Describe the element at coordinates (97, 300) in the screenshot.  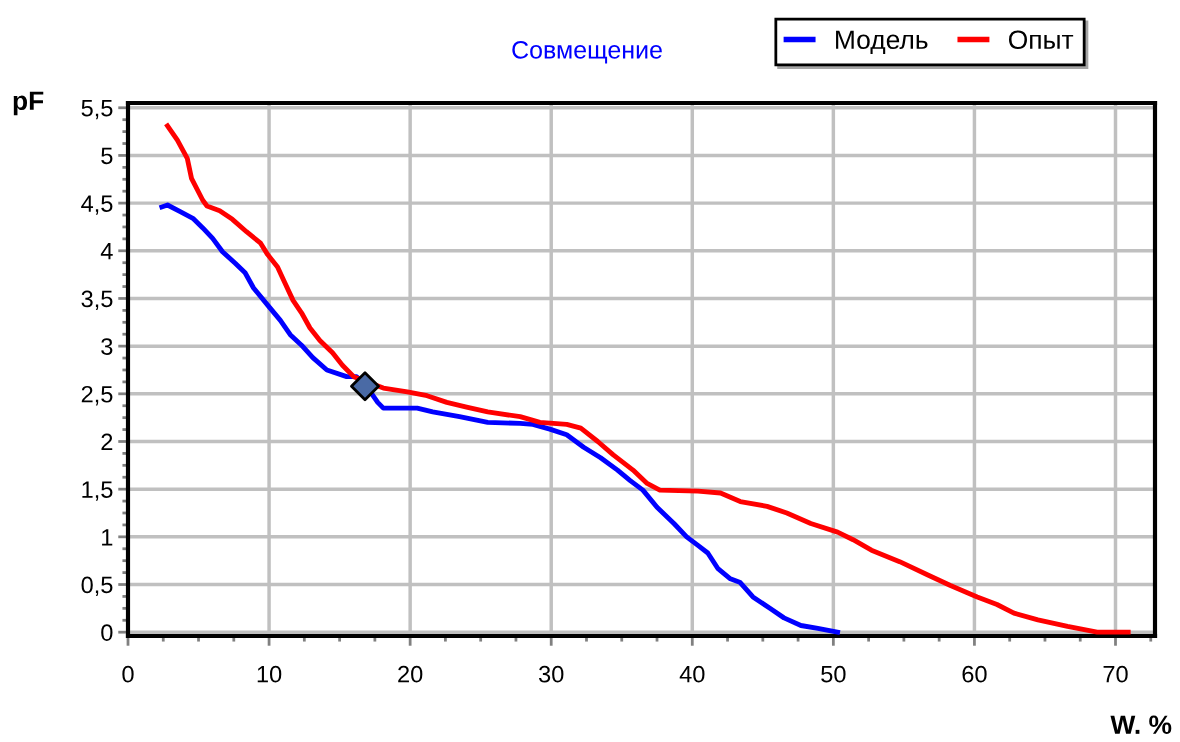
I see `y-tick-label: 3,5` at that location.